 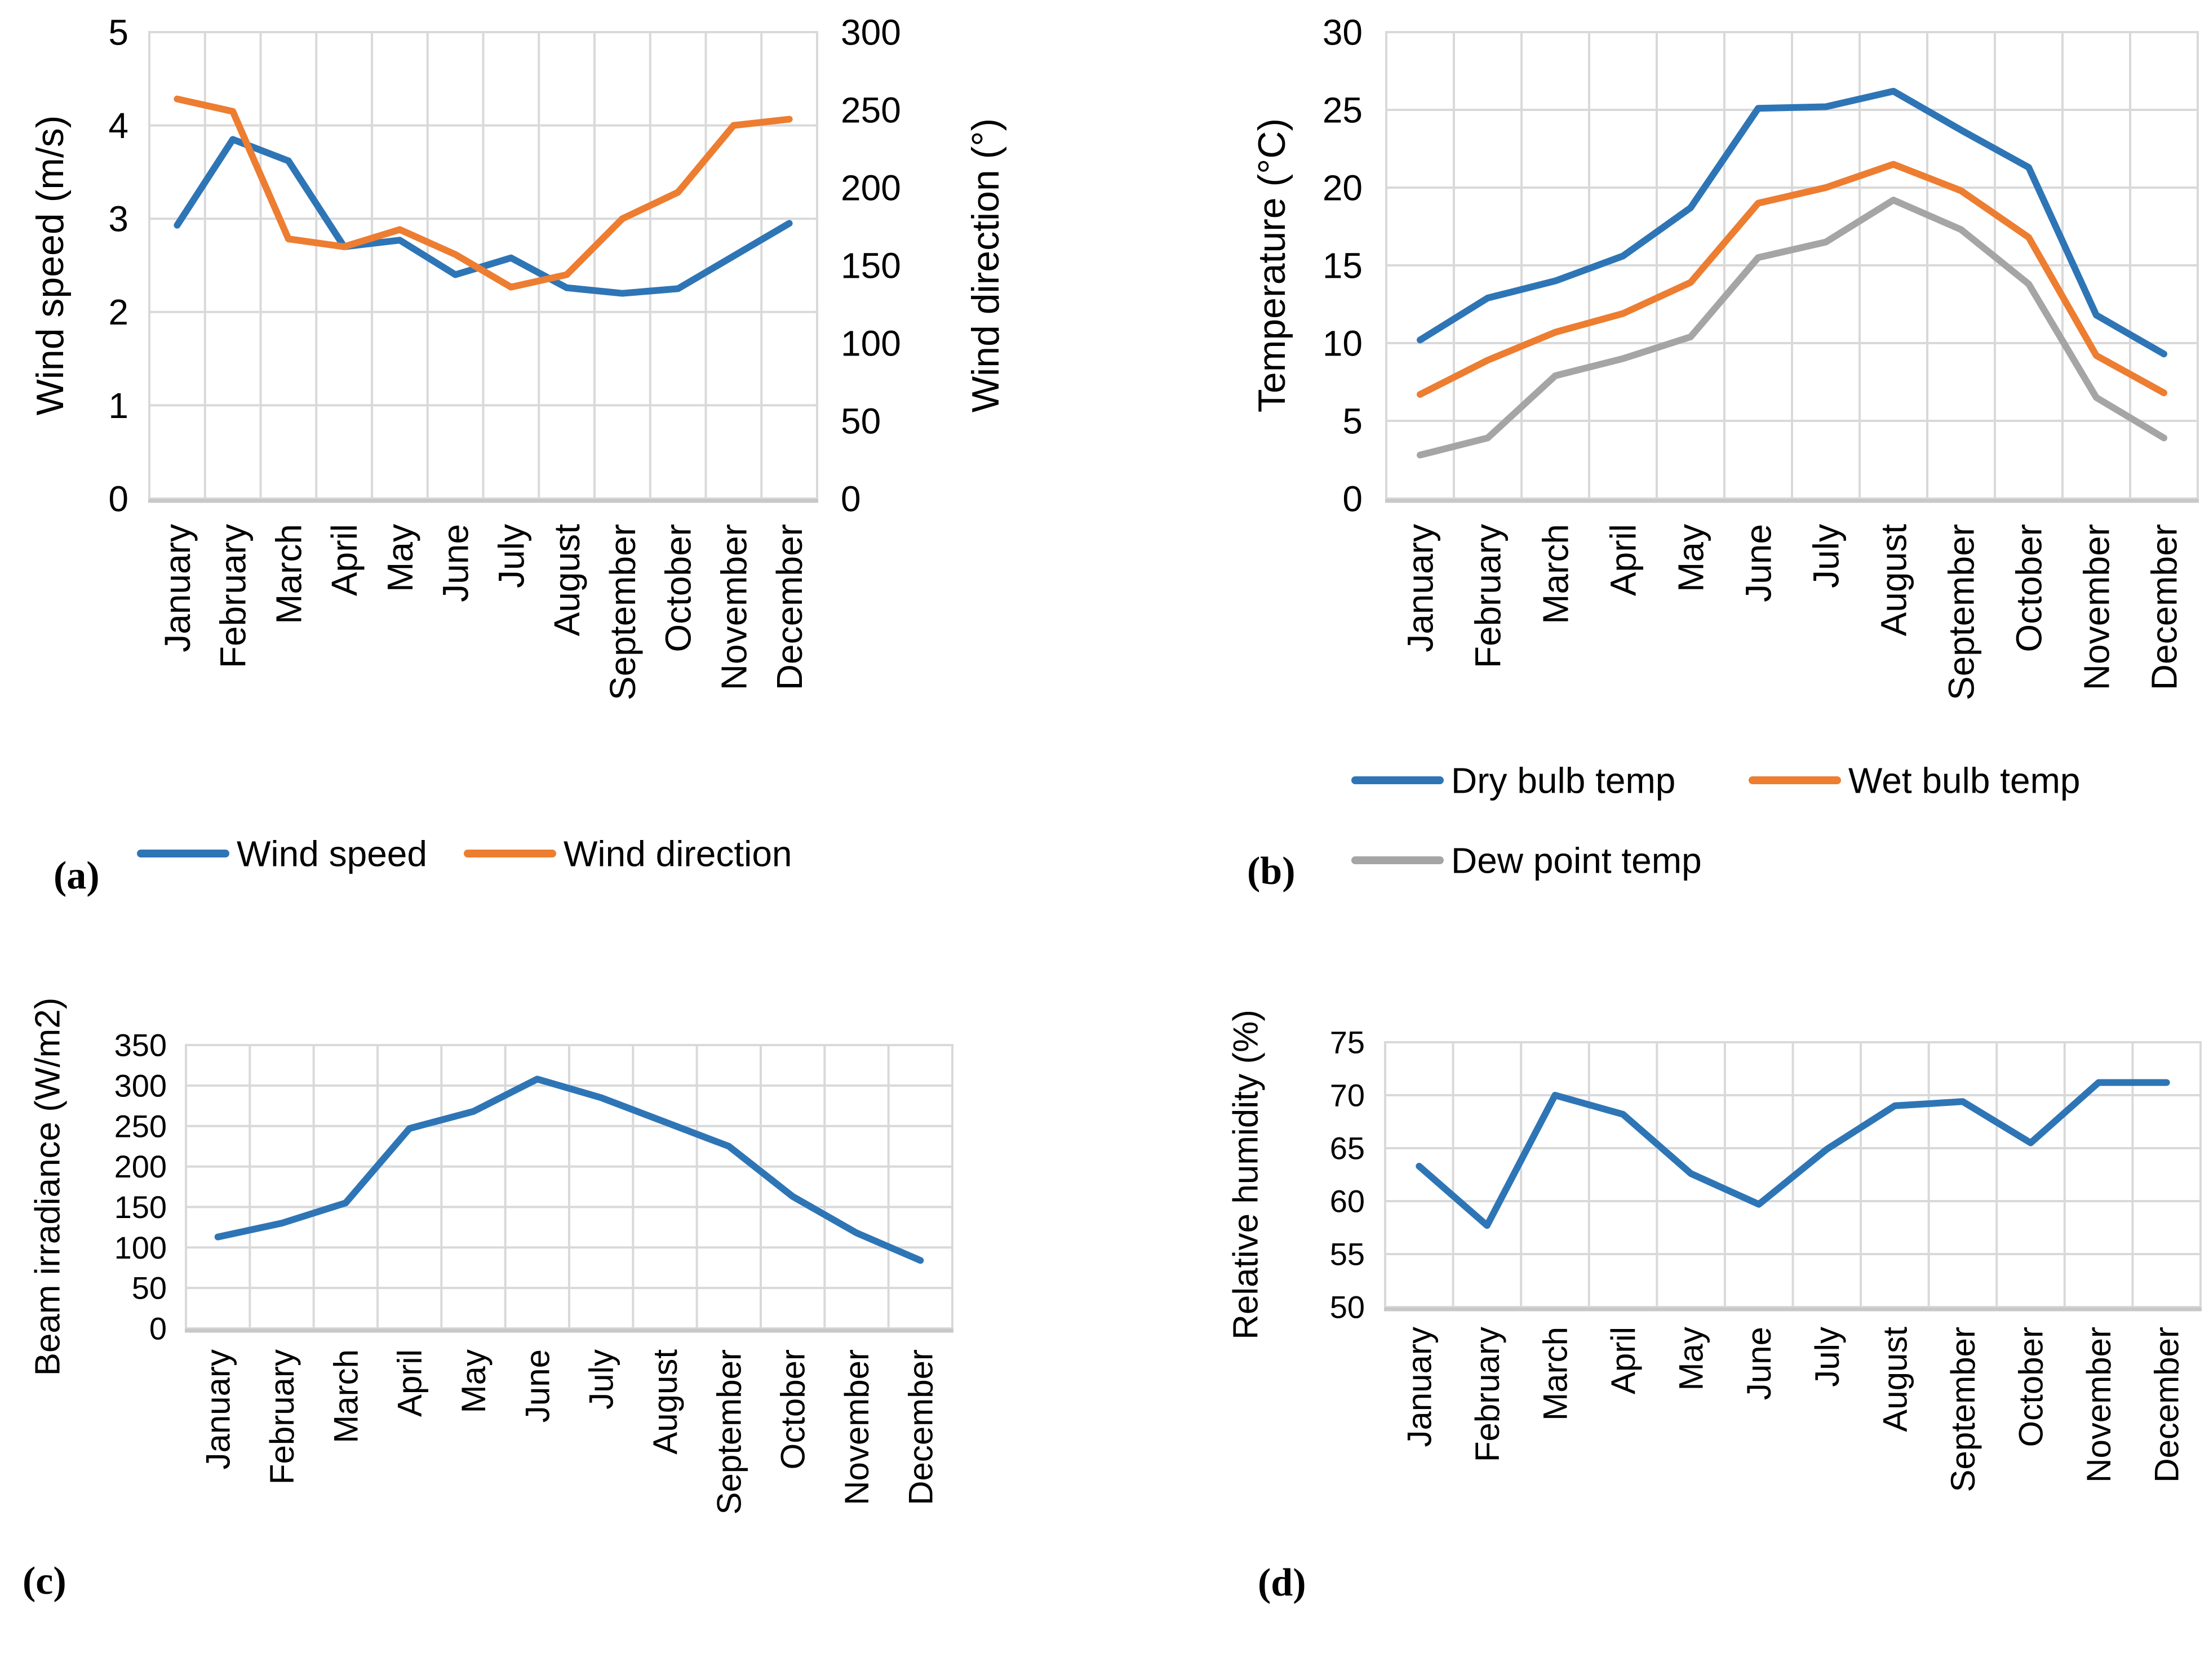 What do you see at coordinates (410, 1383) in the screenshot?
I see `x-axis-label-group: April` at bounding box center [410, 1383].